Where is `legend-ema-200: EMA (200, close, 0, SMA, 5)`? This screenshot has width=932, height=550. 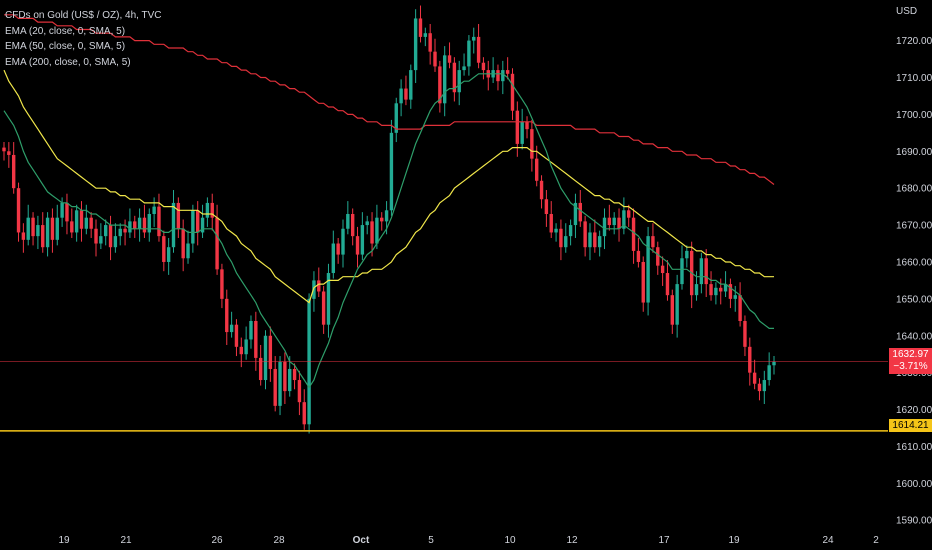 legend-ema-200: EMA (200, close, 0, SMA, 5) is located at coordinates (68, 62).